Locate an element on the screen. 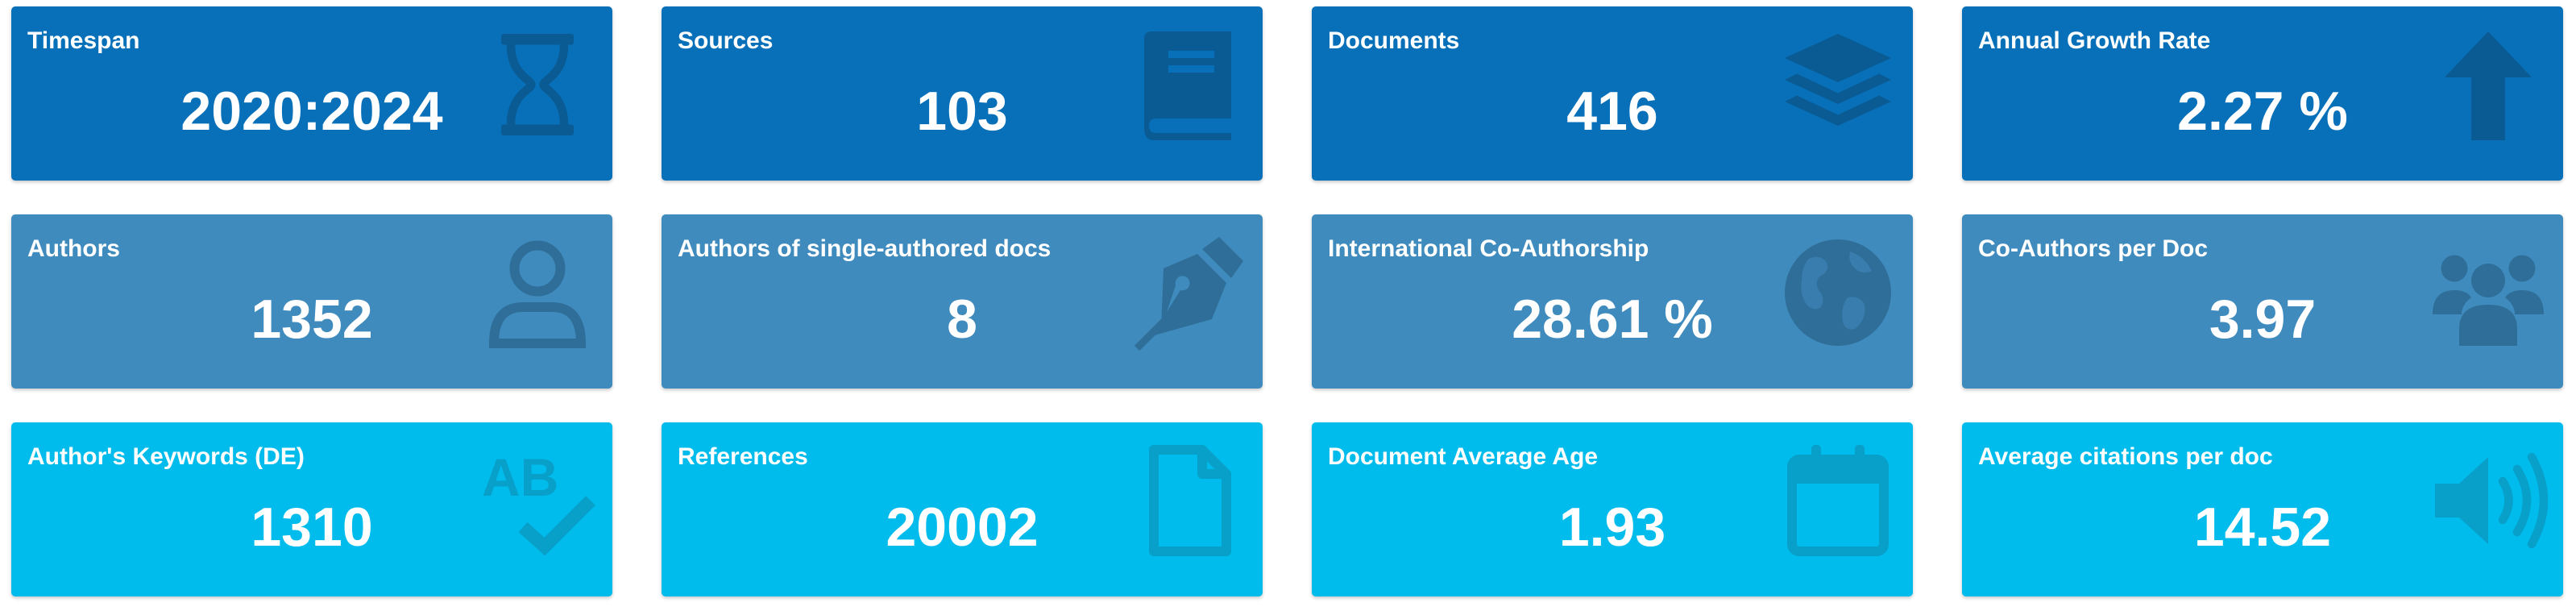 The image size is (2576, 611). user-icon is located at coordinates (537, 292).